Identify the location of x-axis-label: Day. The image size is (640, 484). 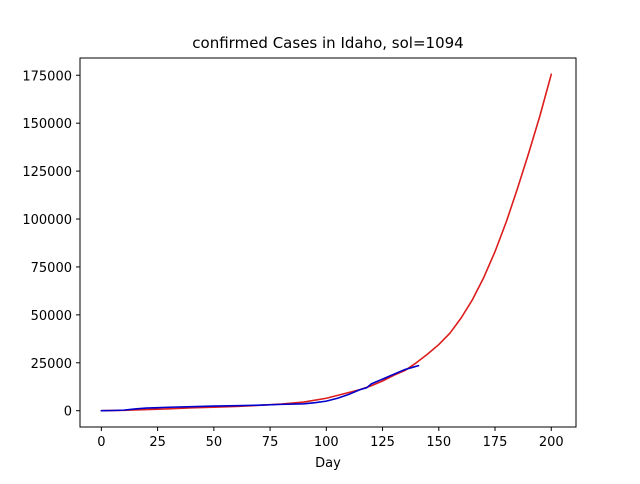
(328, 463).